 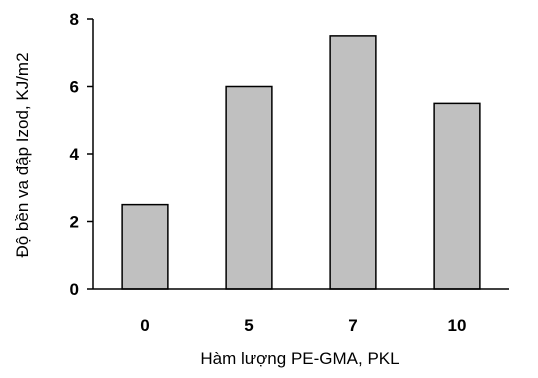 What do you see at coordinates (75, 154) in the screenshot?
I see `y-tick-label: 4` at bounding box center [75, 154].